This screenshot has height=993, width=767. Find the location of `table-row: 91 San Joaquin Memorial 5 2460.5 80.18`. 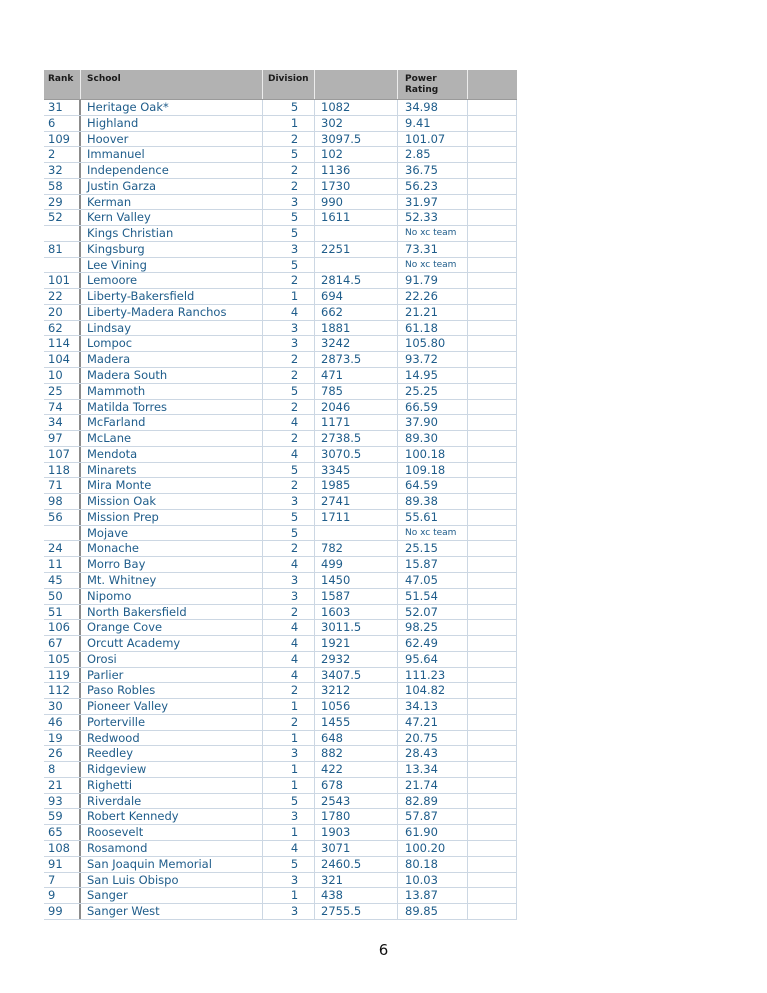

table-row: 91 San Joaquin Memorial 5 2460.5 80.18 is located at coordinates (280, 864).